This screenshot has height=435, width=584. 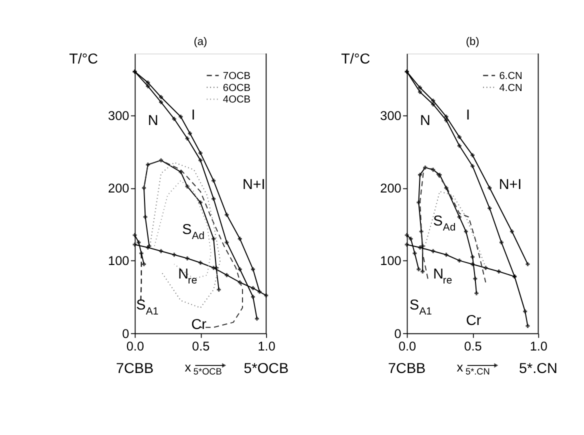 I want to click on x-tick-label: 1.0, so click(x=267, y=346).